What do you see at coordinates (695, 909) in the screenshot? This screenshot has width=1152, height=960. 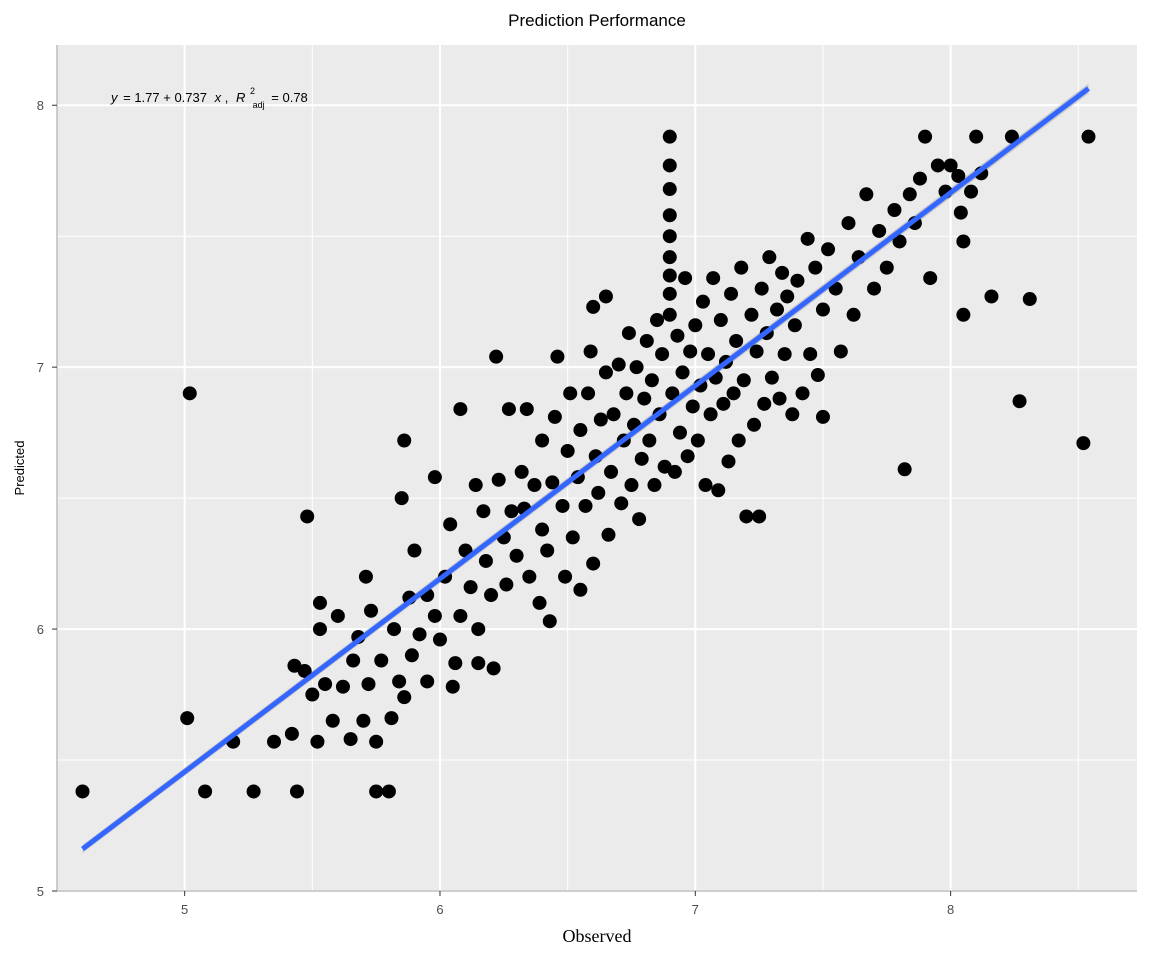 I see `x-tick-label: 7` at bounding box center [695, 909].